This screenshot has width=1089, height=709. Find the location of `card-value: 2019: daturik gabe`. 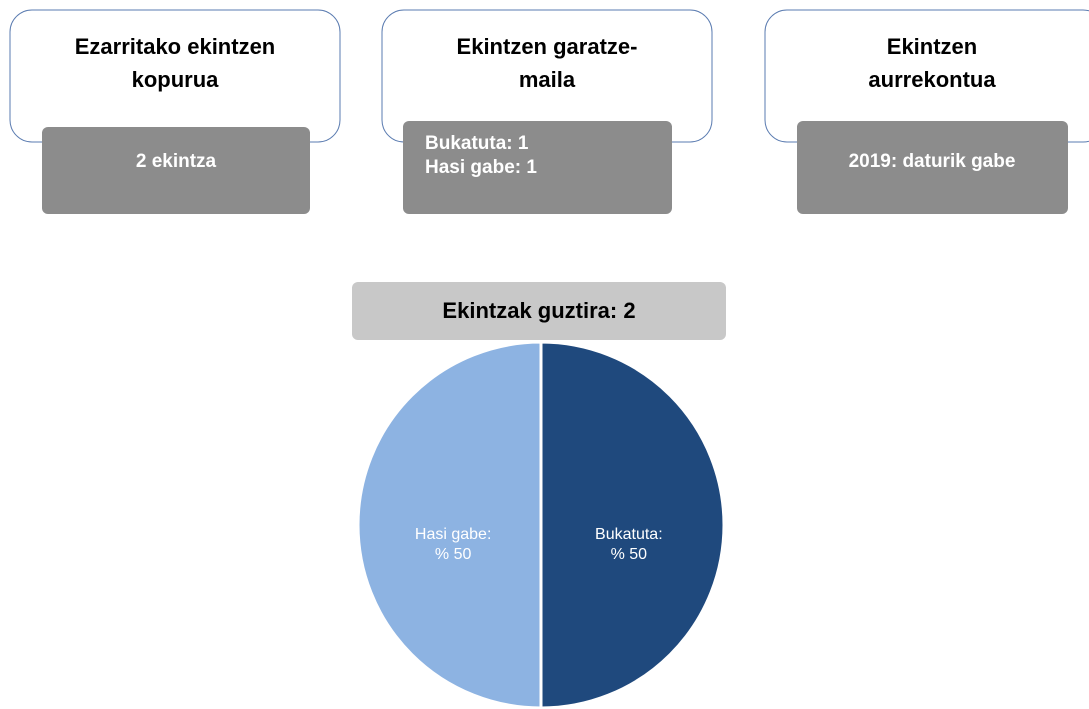

card-value: 2019: daturik gabe is located at coordinates (932, 161).